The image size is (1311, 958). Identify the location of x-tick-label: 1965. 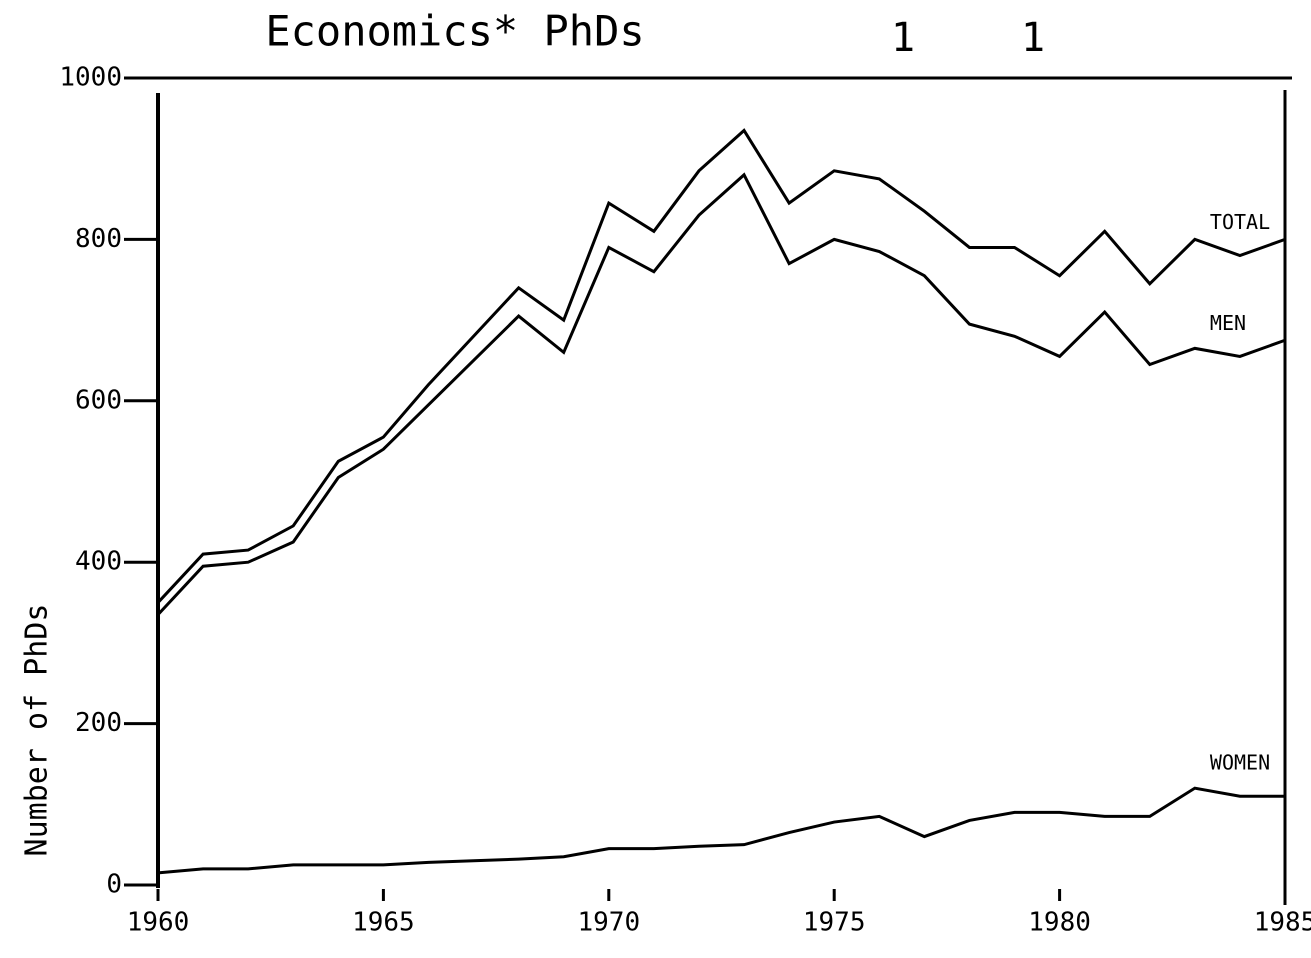
(383, 923).